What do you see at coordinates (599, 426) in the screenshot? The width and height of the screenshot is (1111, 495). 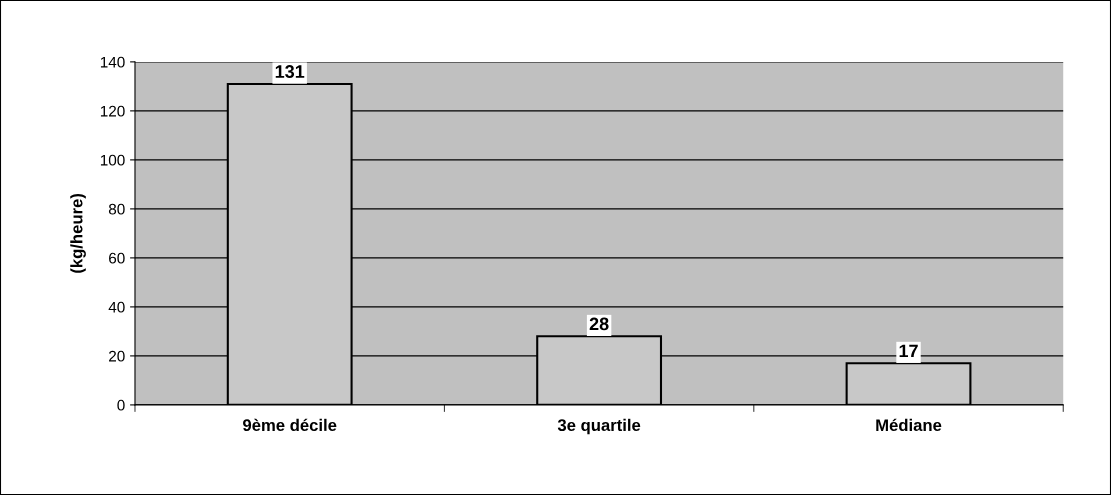 I see `x-tick-label: 3e quartile` at bounding box center [599, 426].